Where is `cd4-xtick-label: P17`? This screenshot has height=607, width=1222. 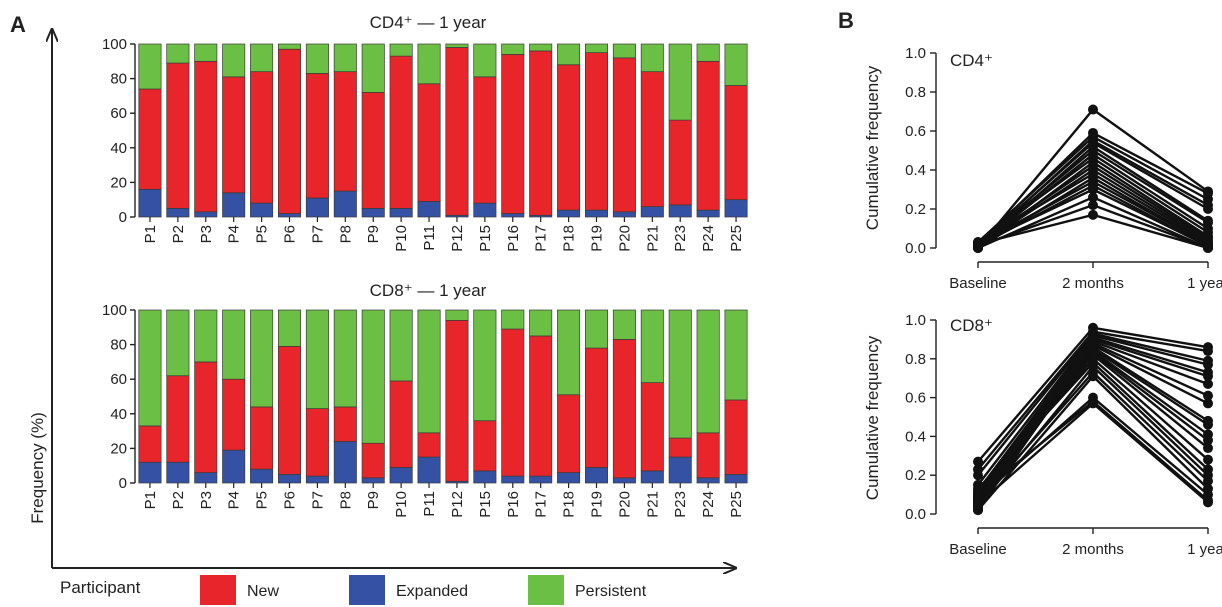
cd4-xtick-label: P17 is located at coordinates (541, 238).